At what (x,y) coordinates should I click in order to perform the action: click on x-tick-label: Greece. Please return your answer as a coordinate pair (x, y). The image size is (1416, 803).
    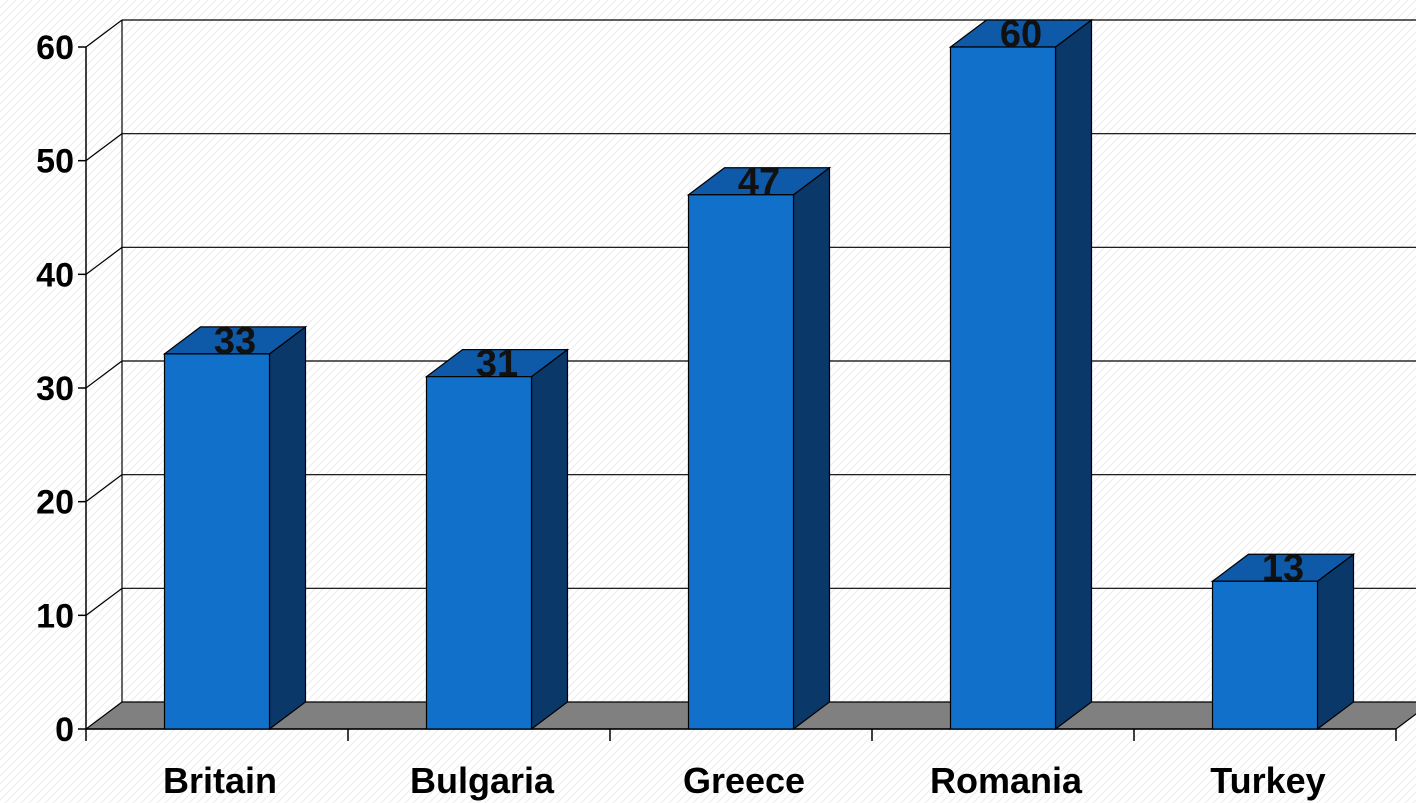
    Looking at the image, I should click on (744, 780).